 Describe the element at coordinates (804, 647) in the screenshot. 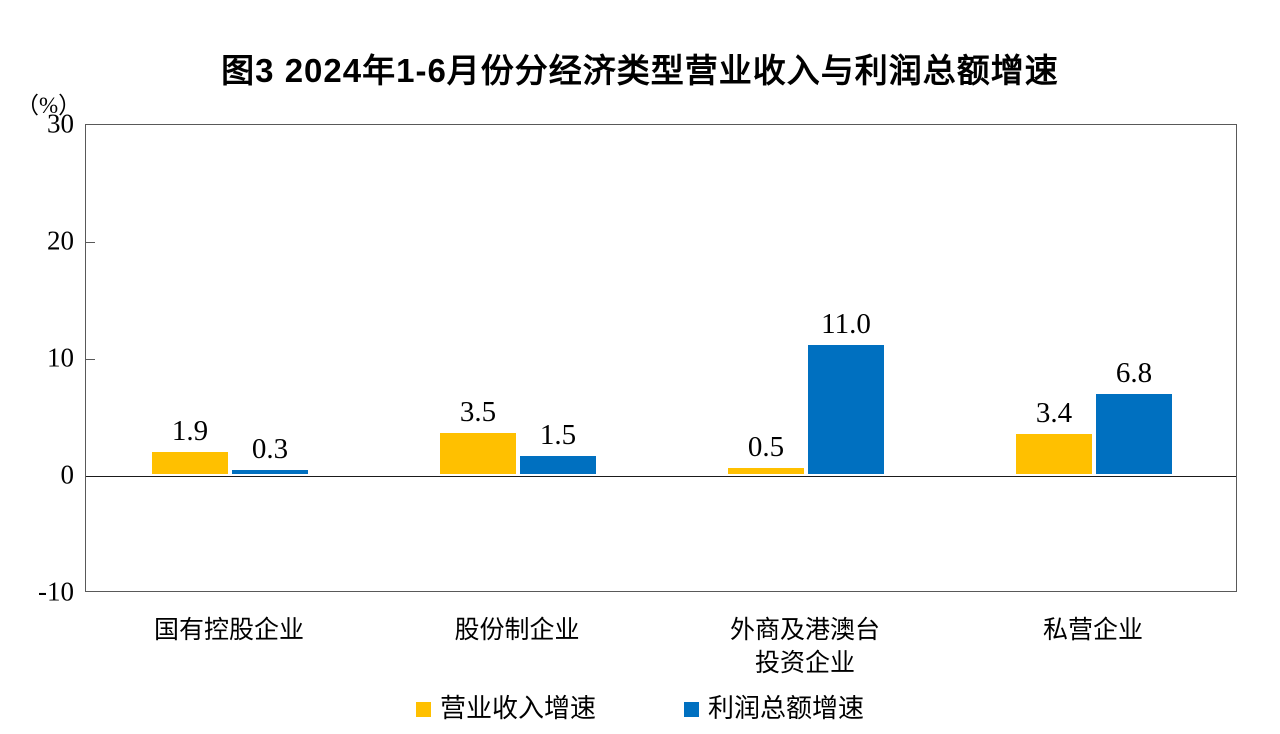

I see `x-category-label-2: 外商及港澳台 投资企业` at that location.